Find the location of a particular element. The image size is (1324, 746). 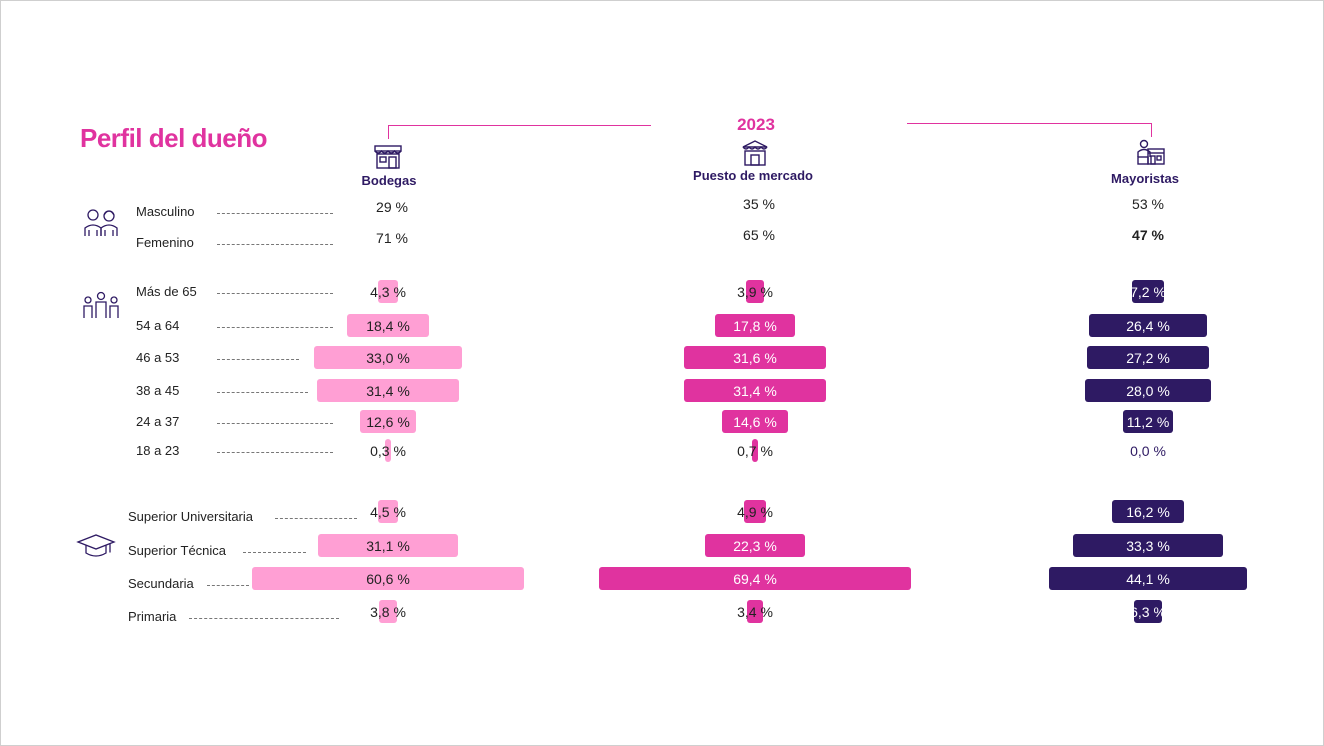

row-leader-superior-universitaria is located at coordinates (316, 518).